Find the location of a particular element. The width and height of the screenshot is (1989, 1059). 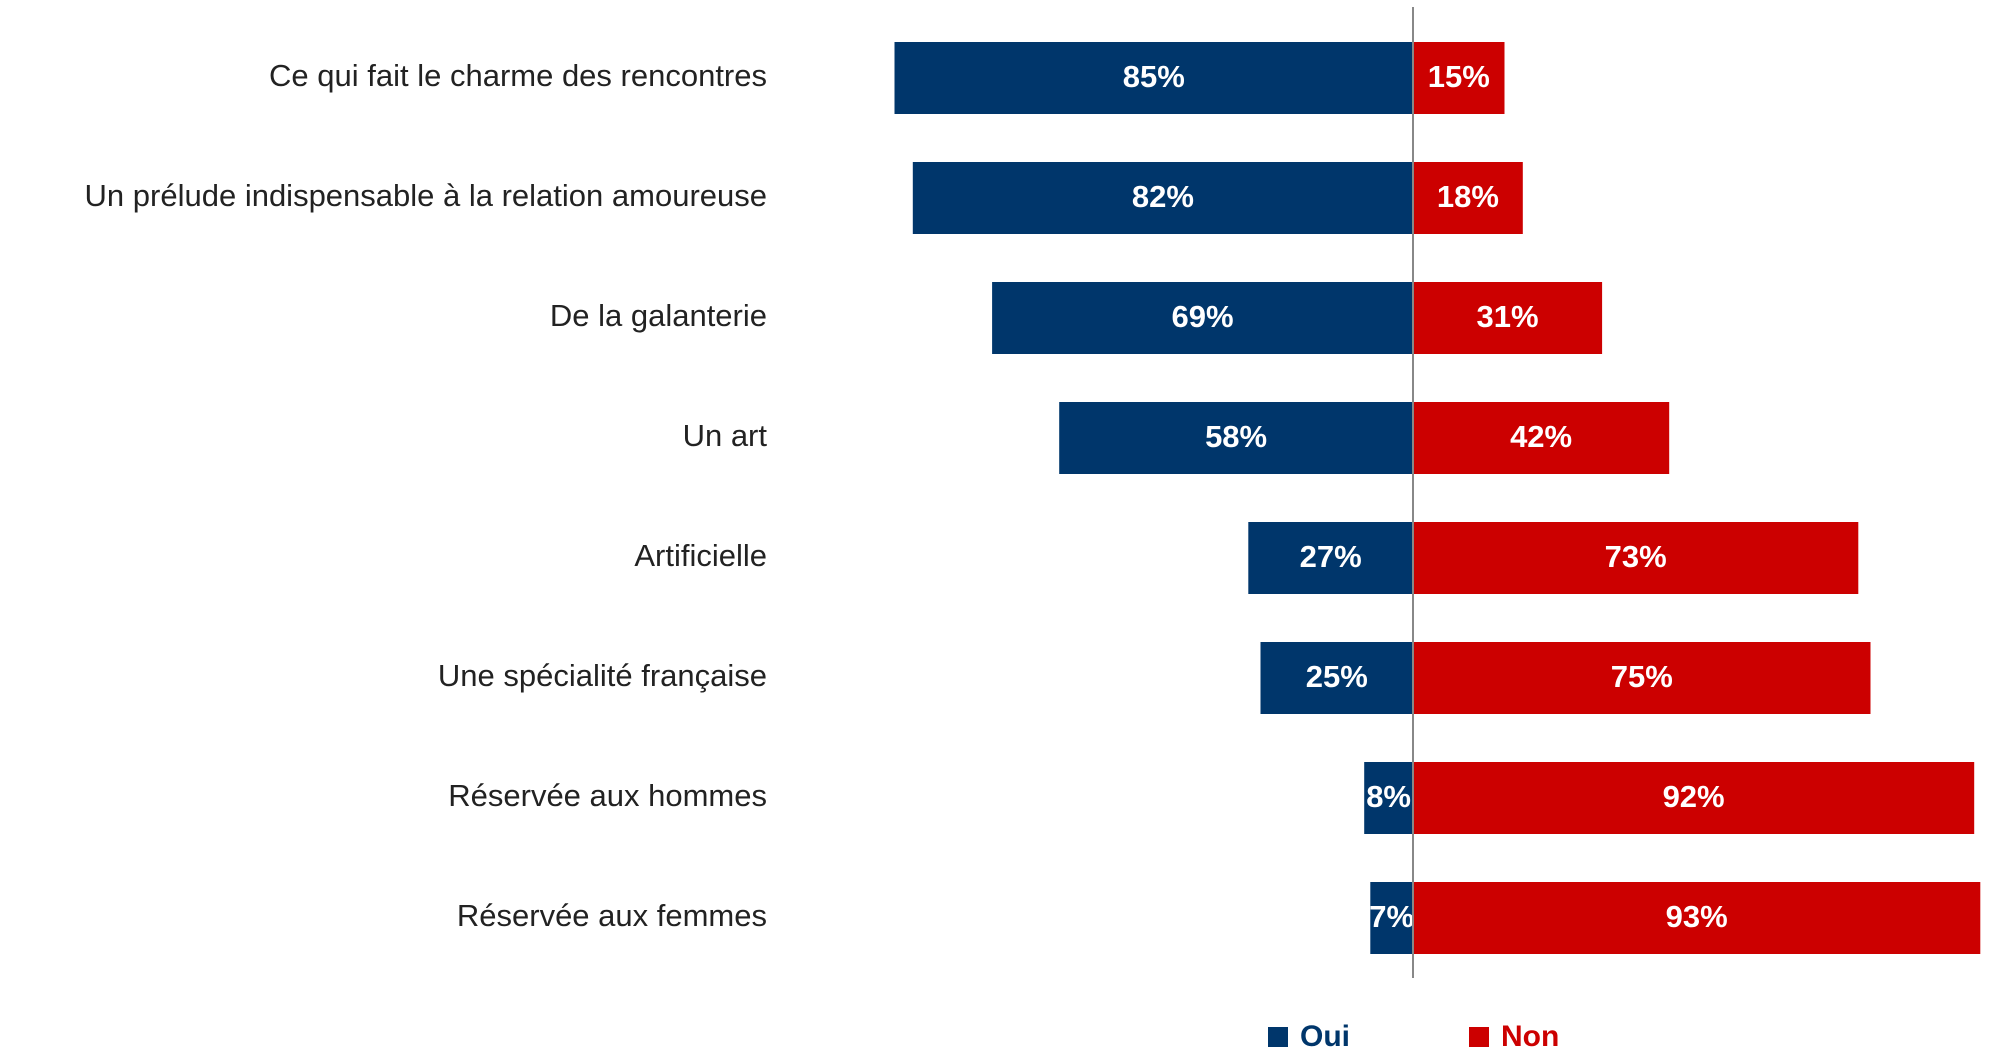

value-label: 69% is located at coordinates (1203, 316).